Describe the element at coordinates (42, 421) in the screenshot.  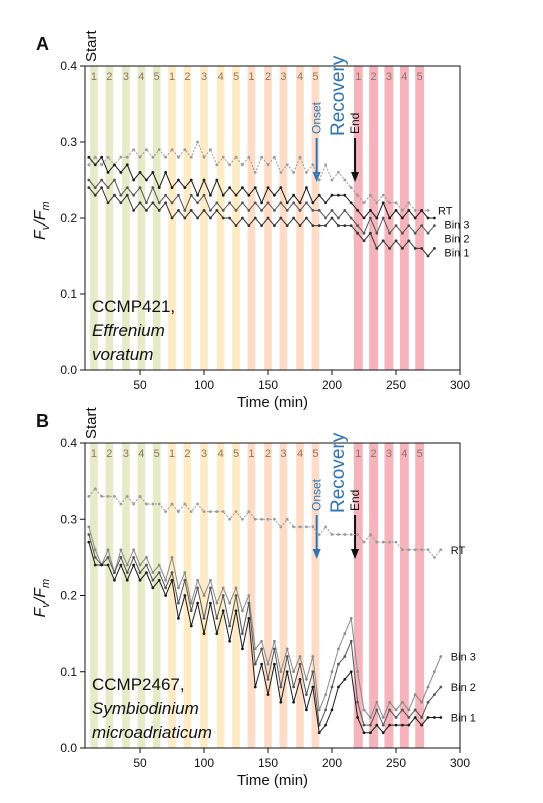
I see `panel-label: B` at that location.